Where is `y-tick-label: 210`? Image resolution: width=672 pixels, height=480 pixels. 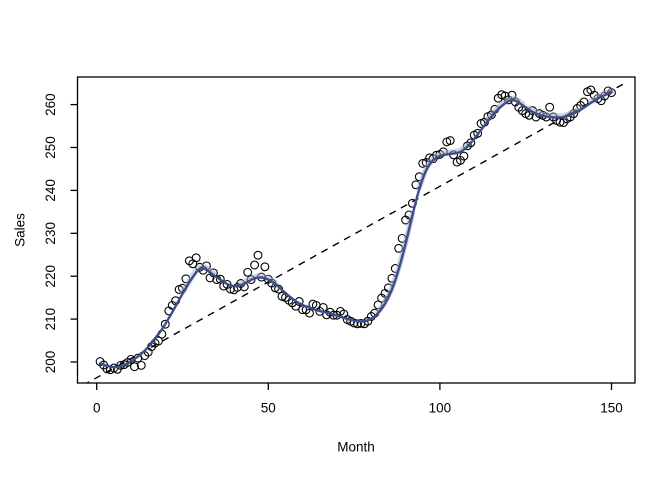 y-tick-label: 210 is located at coordinates (50, 319).